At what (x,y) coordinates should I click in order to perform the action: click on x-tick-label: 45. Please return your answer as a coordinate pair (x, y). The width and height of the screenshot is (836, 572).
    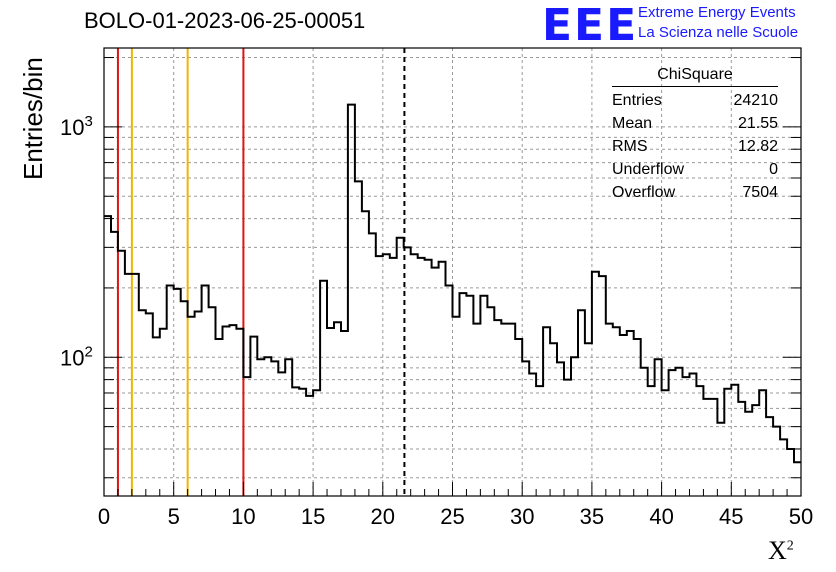
    Looking at the image, I should click on (731, 516).